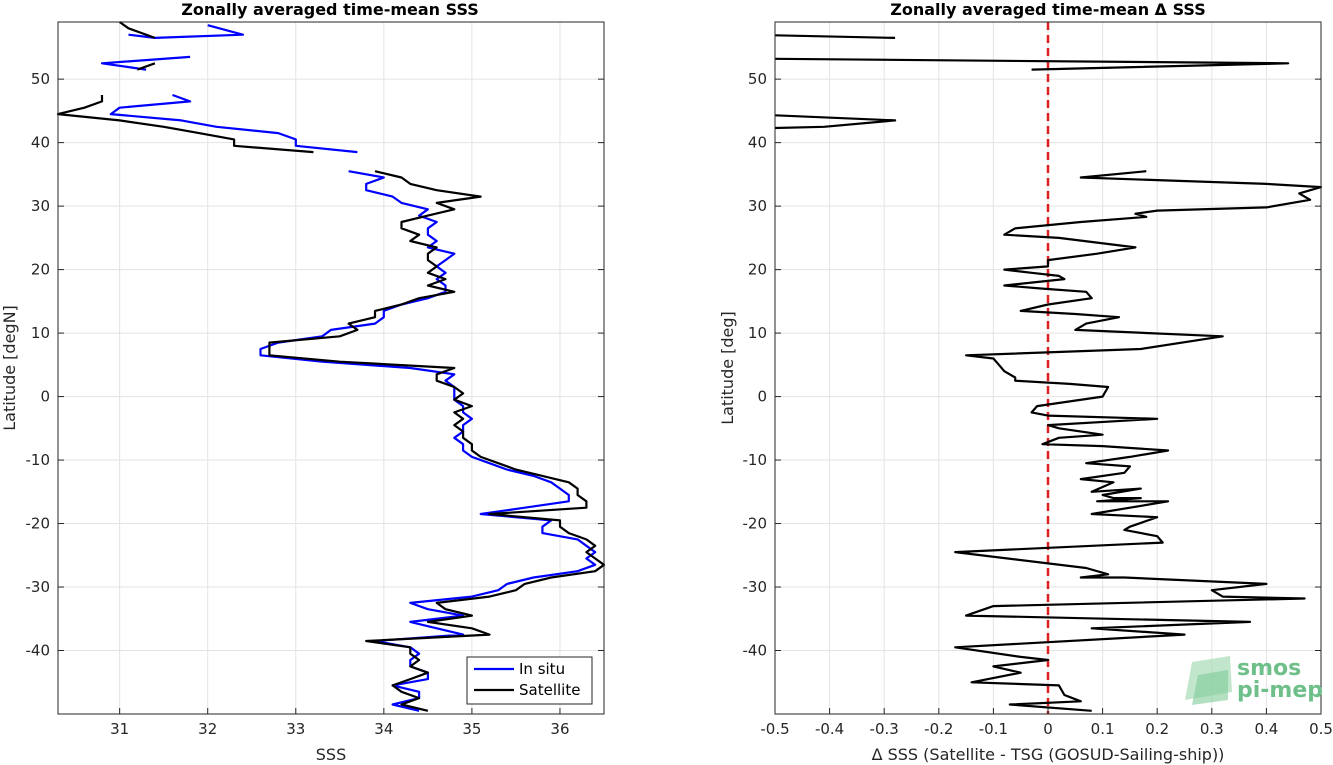  What do you see at coordinates (40, 270) in the screenshot?
I see `left-ytick-label: 20` at bounding box center [40, 270].